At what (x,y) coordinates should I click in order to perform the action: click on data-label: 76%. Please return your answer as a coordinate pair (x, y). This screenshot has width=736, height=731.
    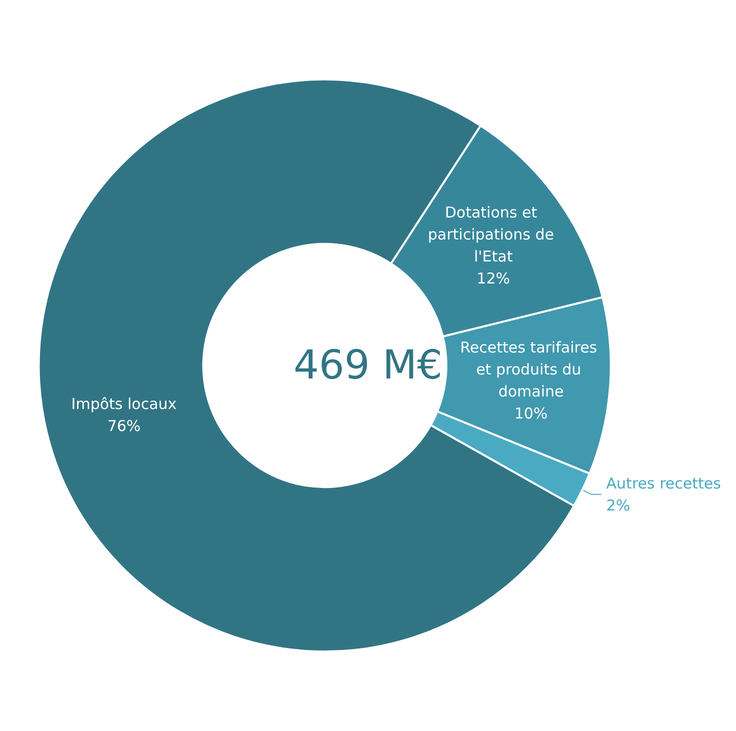
    Looking at the image, I should click on (124, 425).